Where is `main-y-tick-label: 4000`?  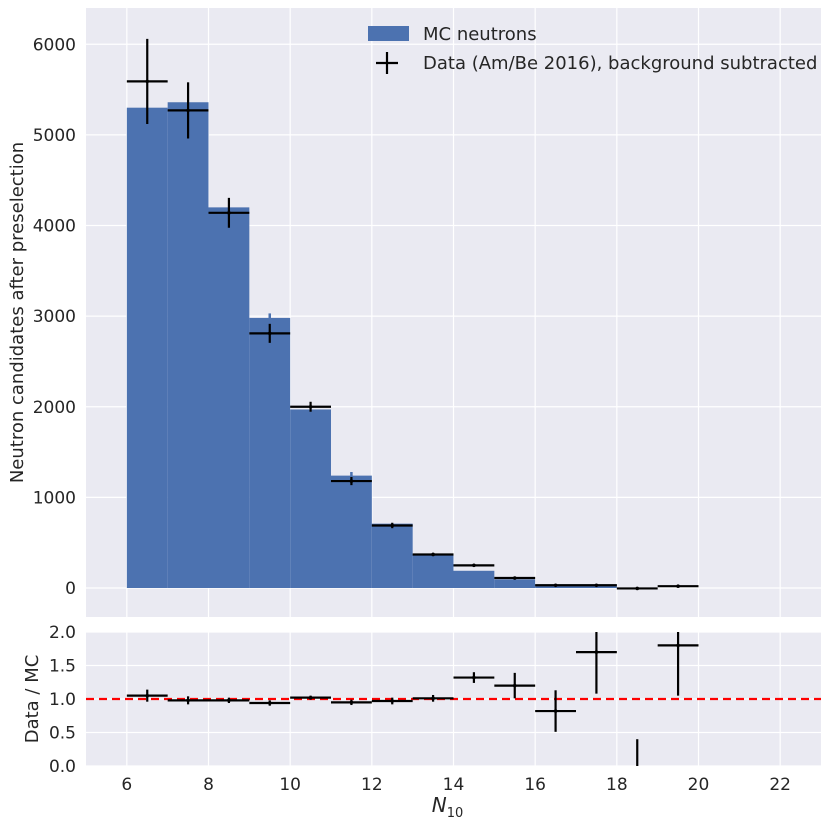
main-y-tick-label: 4000 is located at coordinates (54, 227).